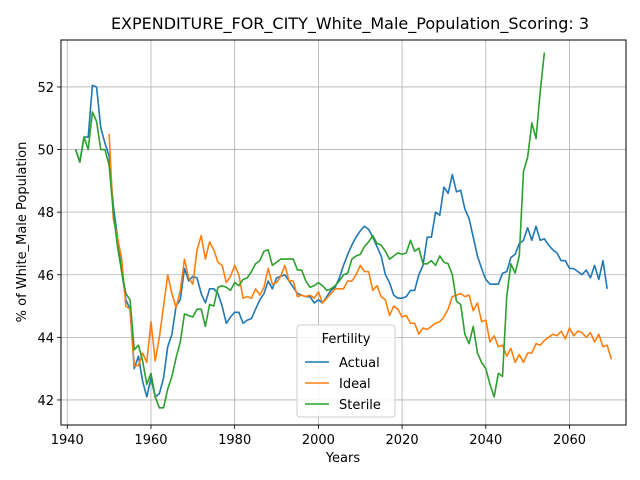 This screenshot has height=480, width=640. Describe the element at coordinates (485, 440) in the screenshot. I see `x-tick-label: 2040` at that location.